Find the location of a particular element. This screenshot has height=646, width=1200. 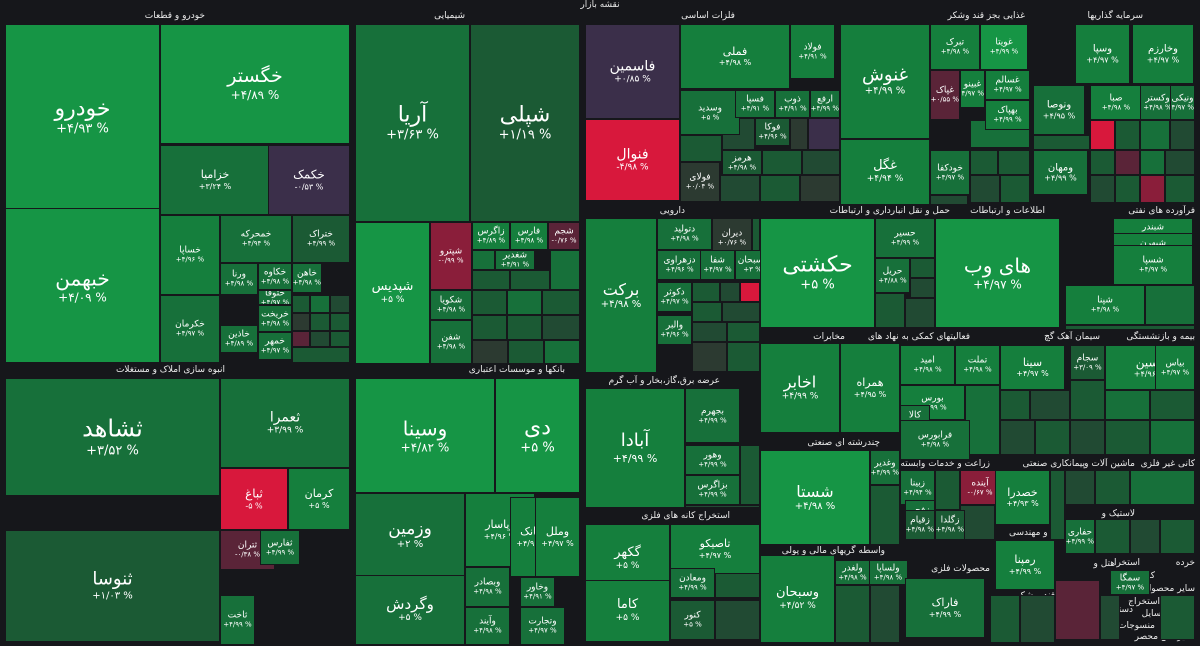

stock-cell: بزاگرس% ۴/۹۹+ is located at coordinates (712, 490).